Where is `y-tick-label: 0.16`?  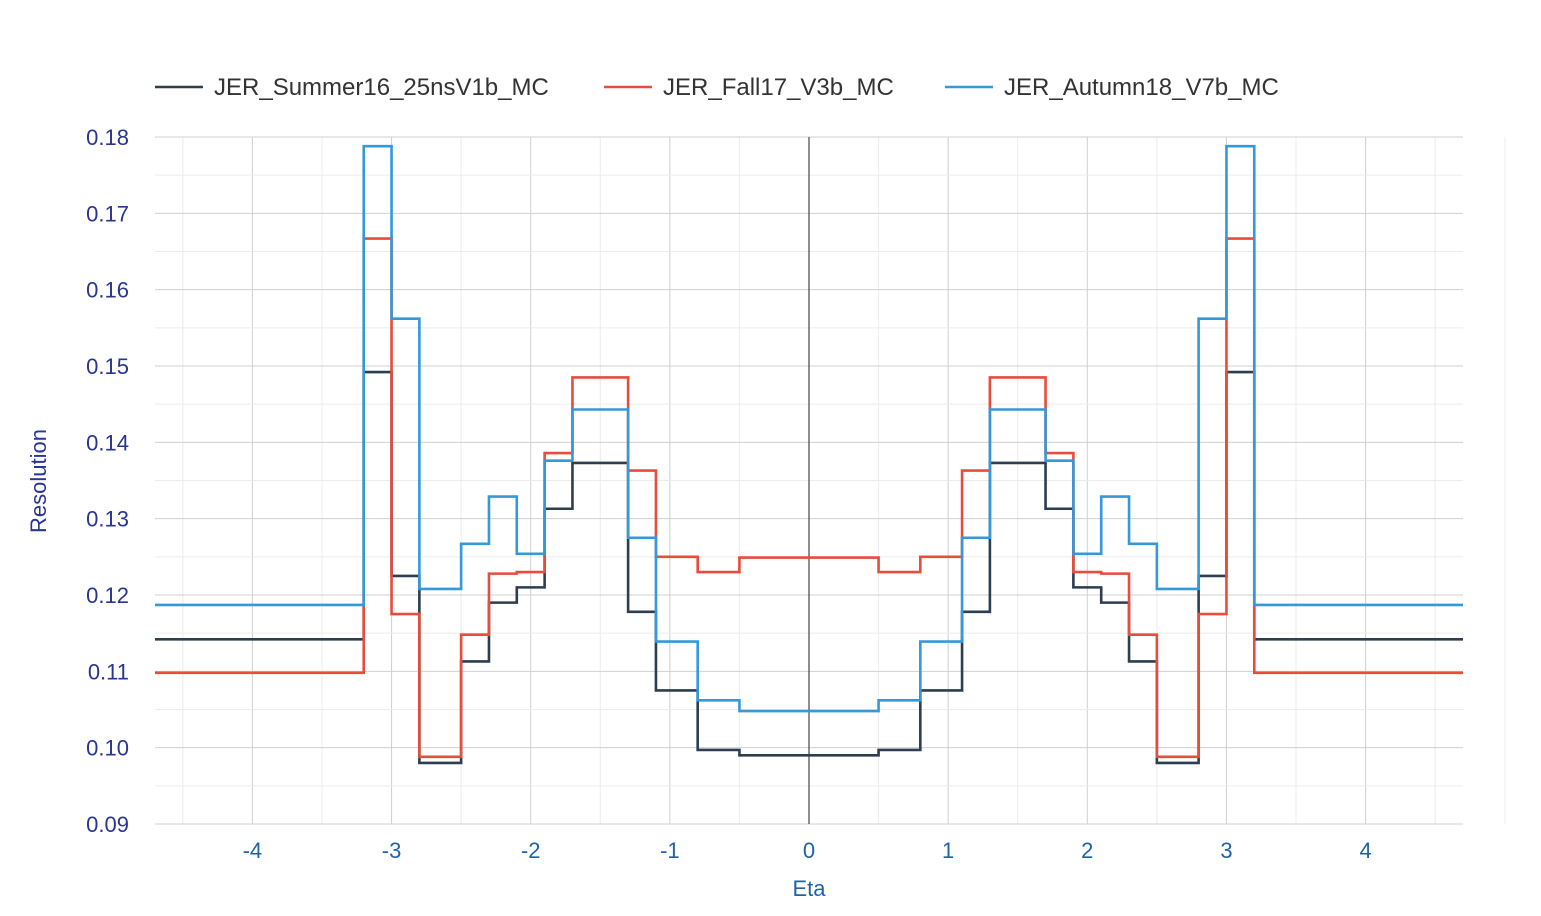 y-tick-label: 0.16 is located at coordinates (107, 290).